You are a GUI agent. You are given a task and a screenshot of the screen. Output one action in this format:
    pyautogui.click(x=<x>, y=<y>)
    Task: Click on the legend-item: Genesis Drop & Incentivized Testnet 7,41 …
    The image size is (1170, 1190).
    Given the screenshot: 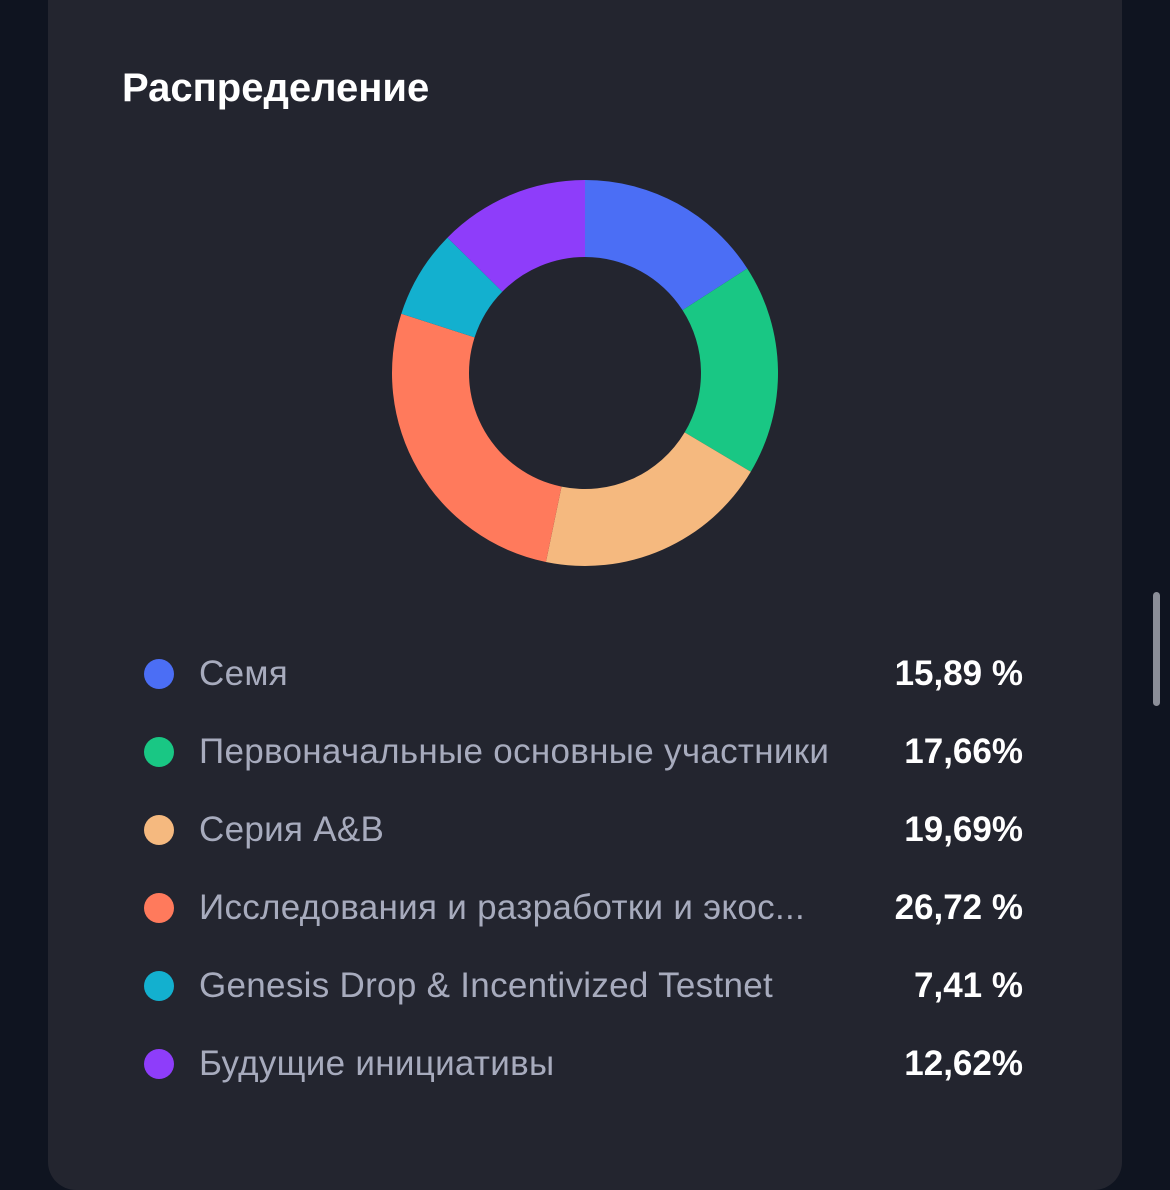 What is the action you would take?
    pyautogui.click(x=582, y=985)
    